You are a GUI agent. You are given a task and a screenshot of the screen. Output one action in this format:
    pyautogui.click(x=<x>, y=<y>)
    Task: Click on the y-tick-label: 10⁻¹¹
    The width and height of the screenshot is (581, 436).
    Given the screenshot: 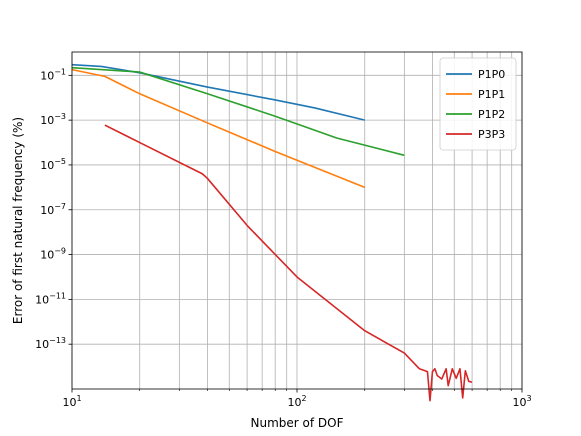 What is the action you would take?
    pyautogui.click(x=50, y=298)
    